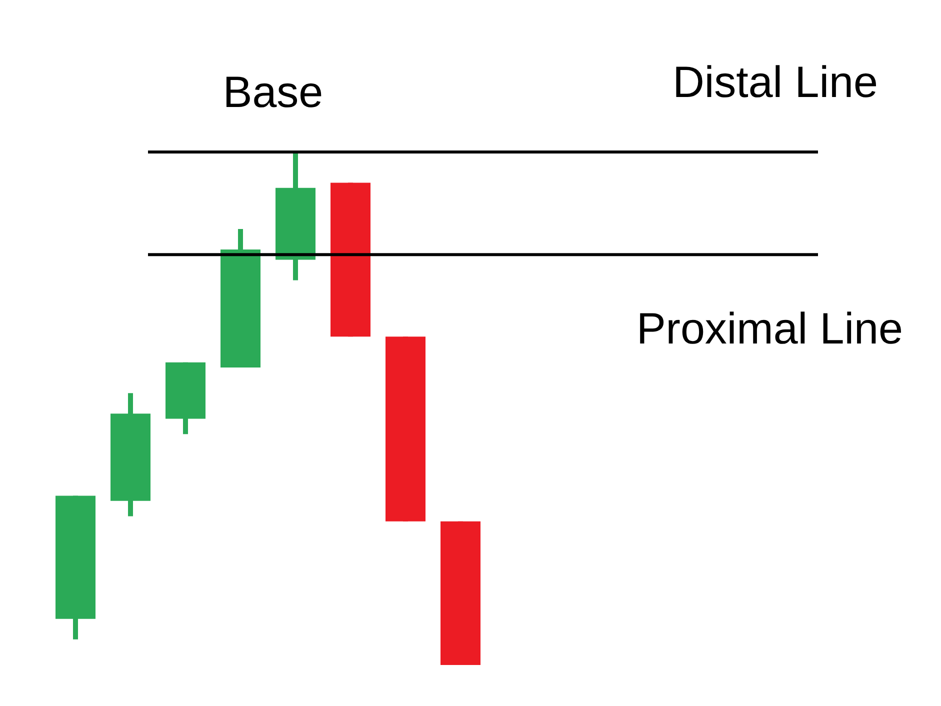 Image resolution: width=941 pixels, height=706 pixels. Describe the element at coordinates (273, 93) in the screenshot. I see `text: Base` at that location.